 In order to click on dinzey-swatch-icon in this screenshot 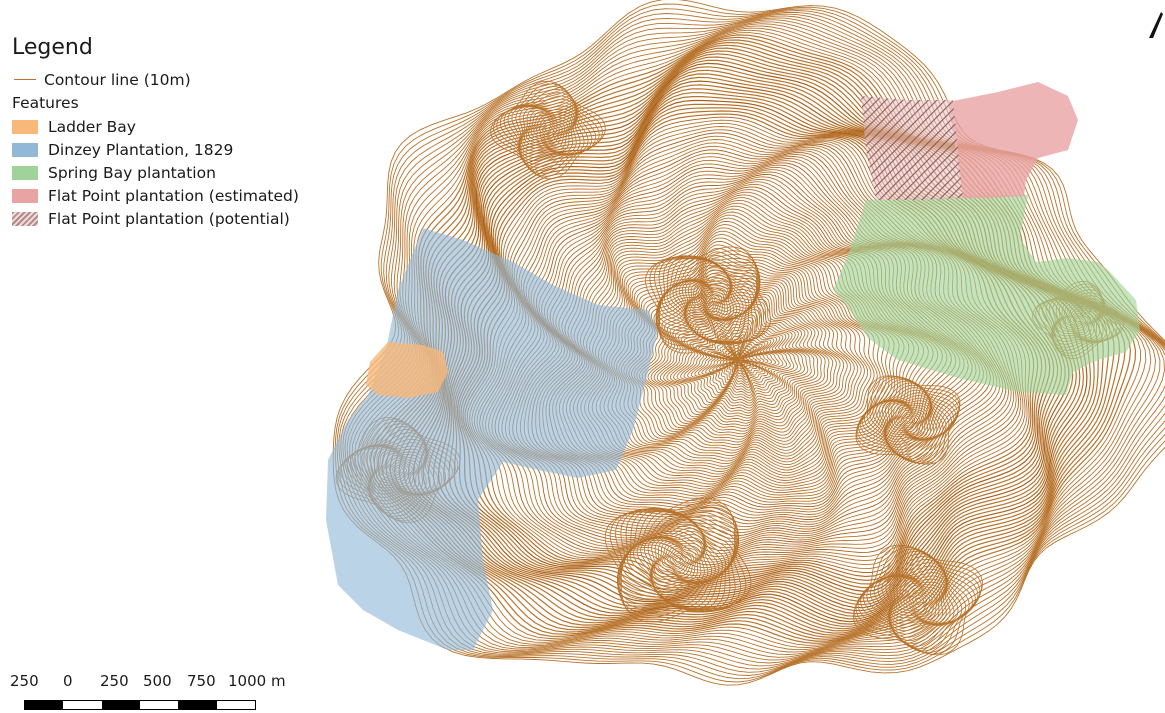, I will do `click(25, 149)`.